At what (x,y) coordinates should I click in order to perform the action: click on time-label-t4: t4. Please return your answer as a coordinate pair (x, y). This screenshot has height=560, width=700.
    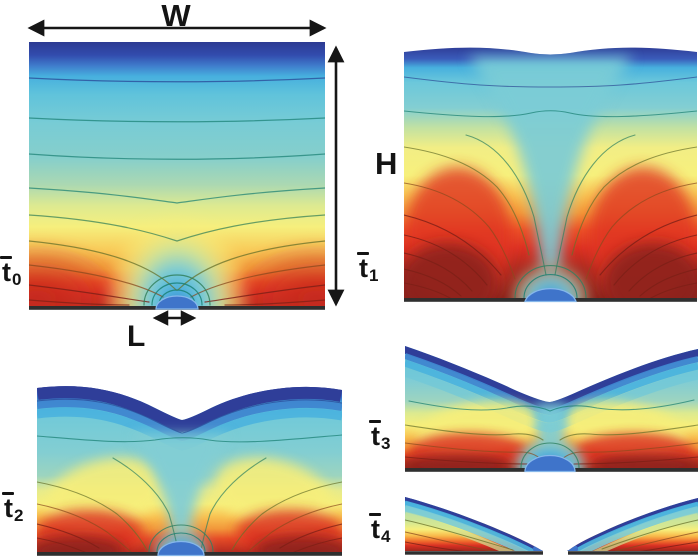
    Looking at the image, I should click on (380, 529).